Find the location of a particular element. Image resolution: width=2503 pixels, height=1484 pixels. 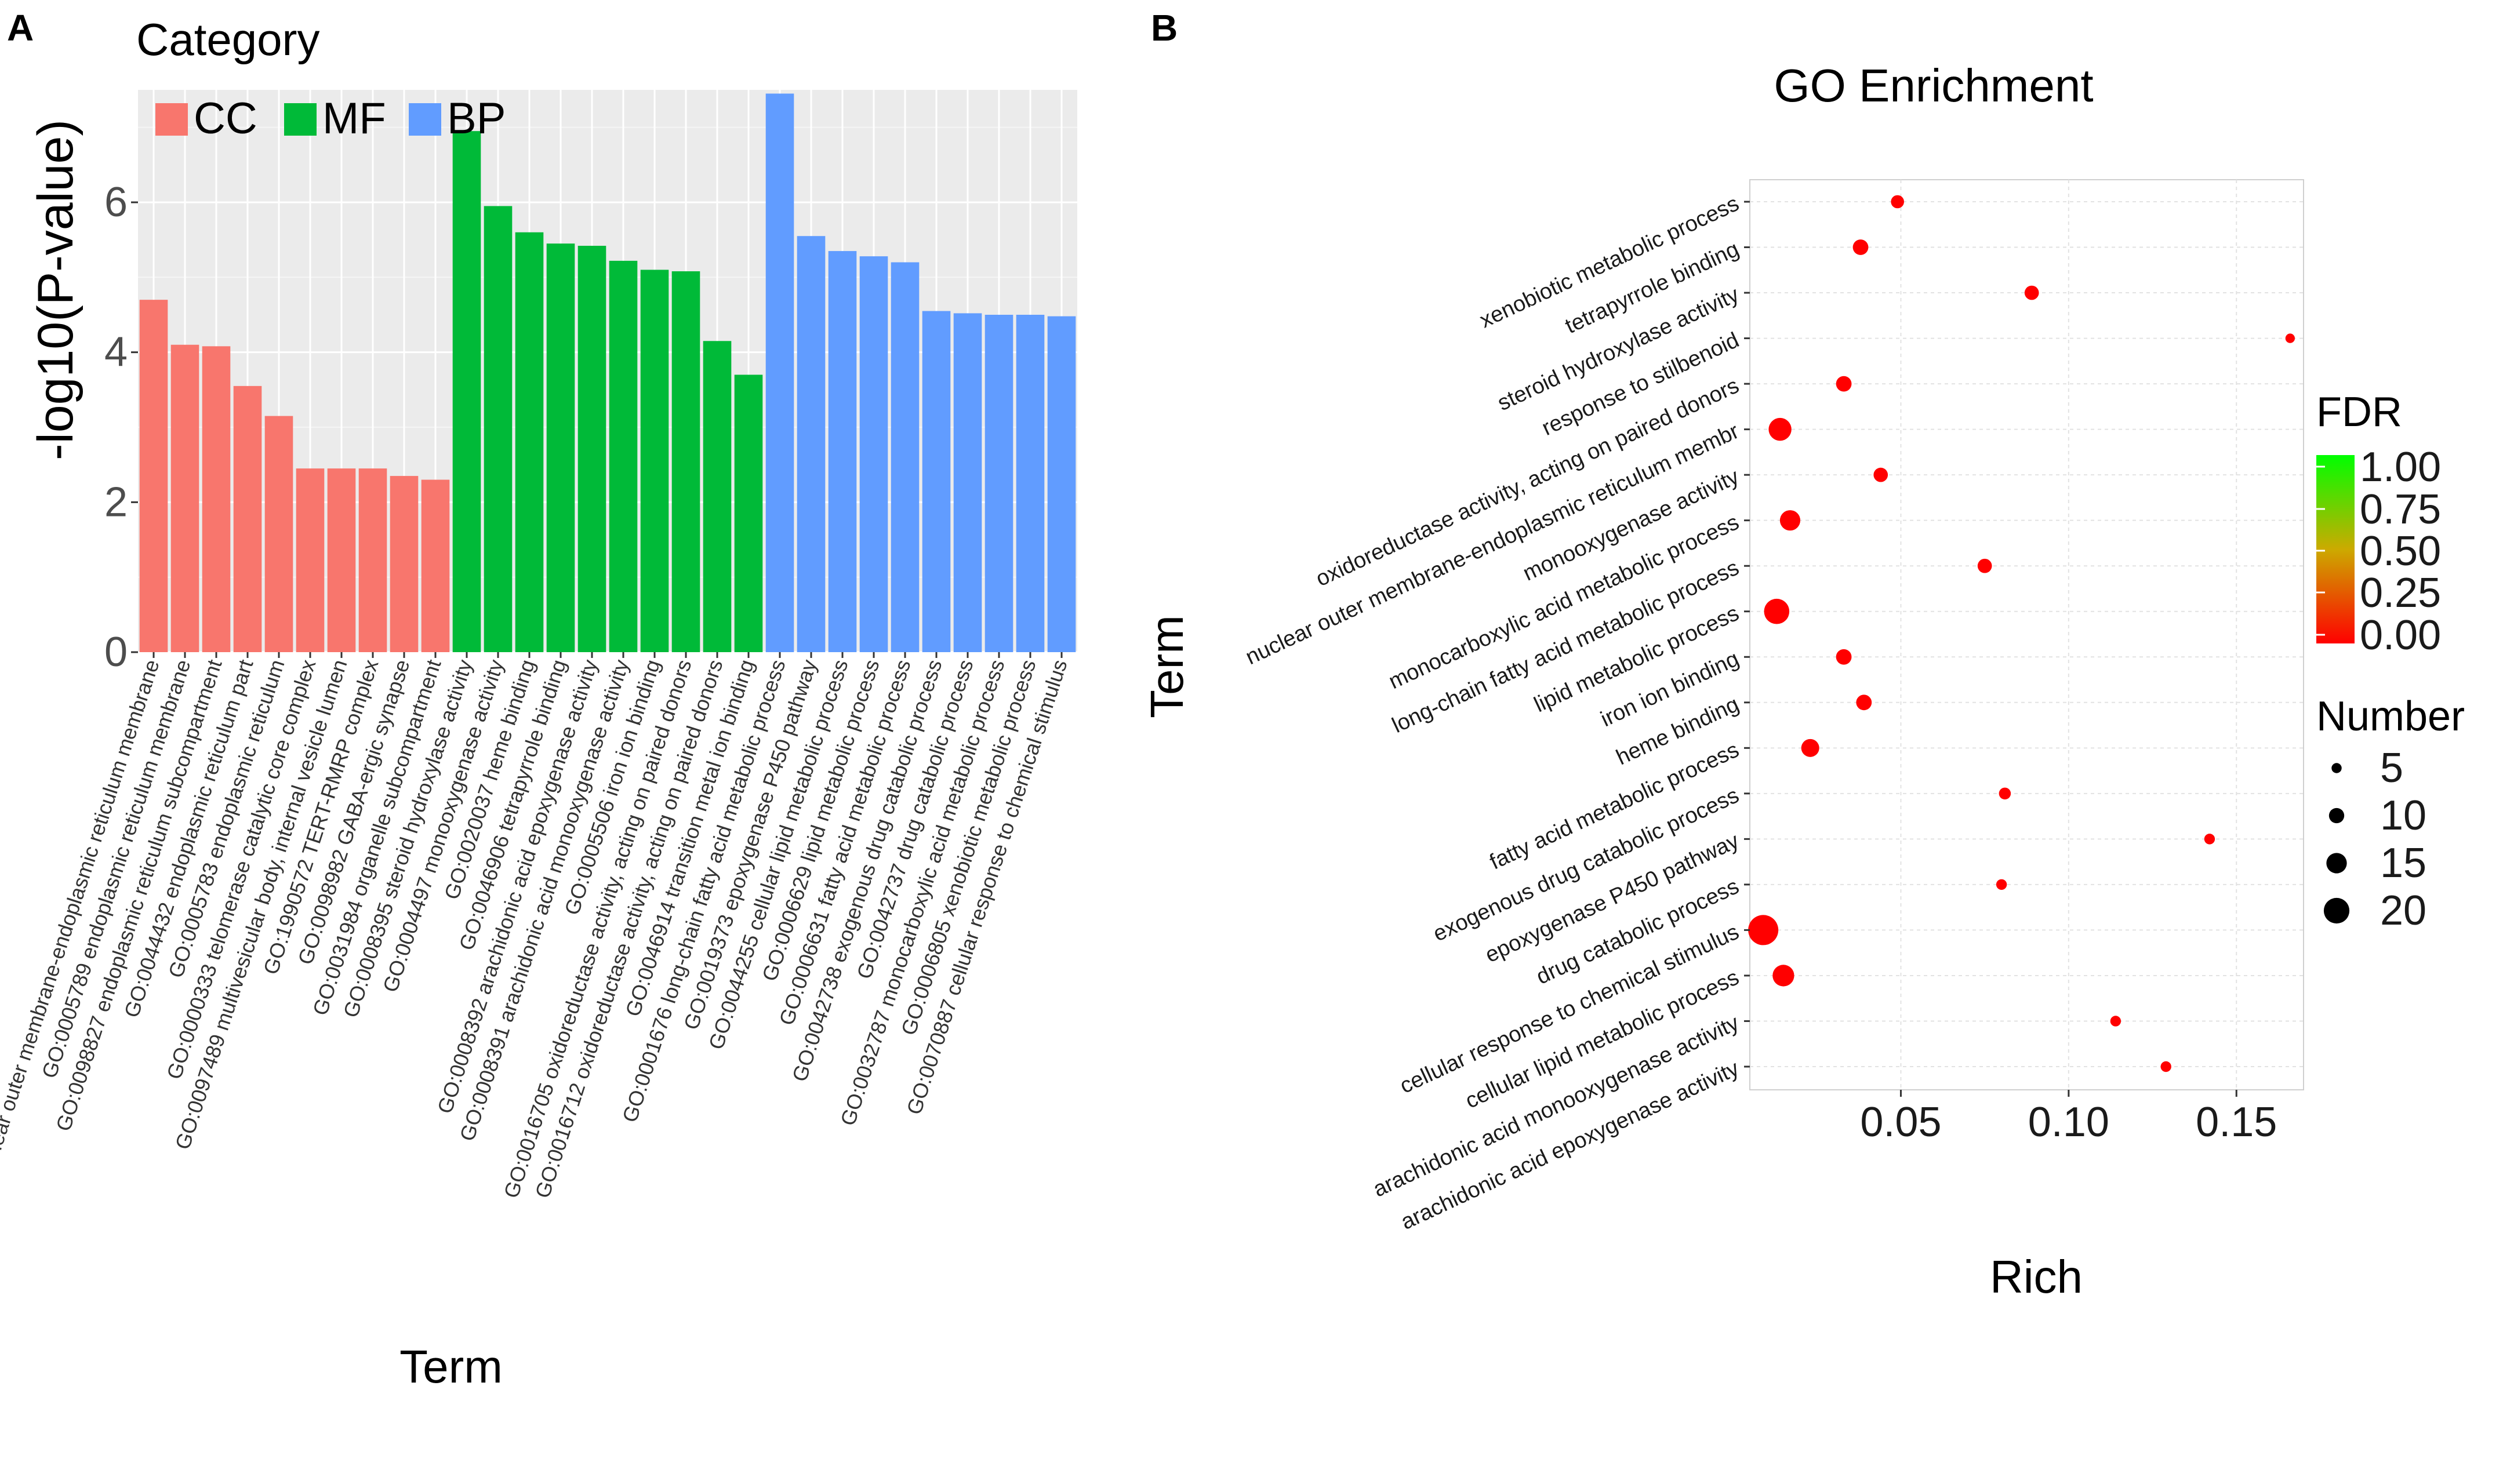

fdr-tick-label: 0.00 is located at coordinates (2400, 635).